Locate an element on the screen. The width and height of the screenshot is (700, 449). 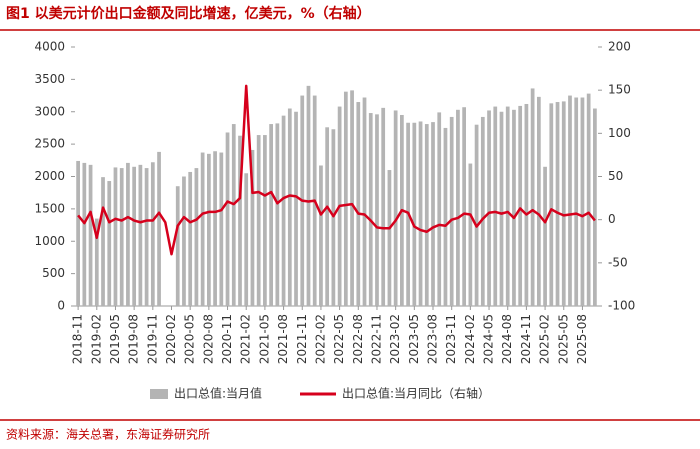
legend-label: 出口总值:当月值 is located at coordinates (218, 393).